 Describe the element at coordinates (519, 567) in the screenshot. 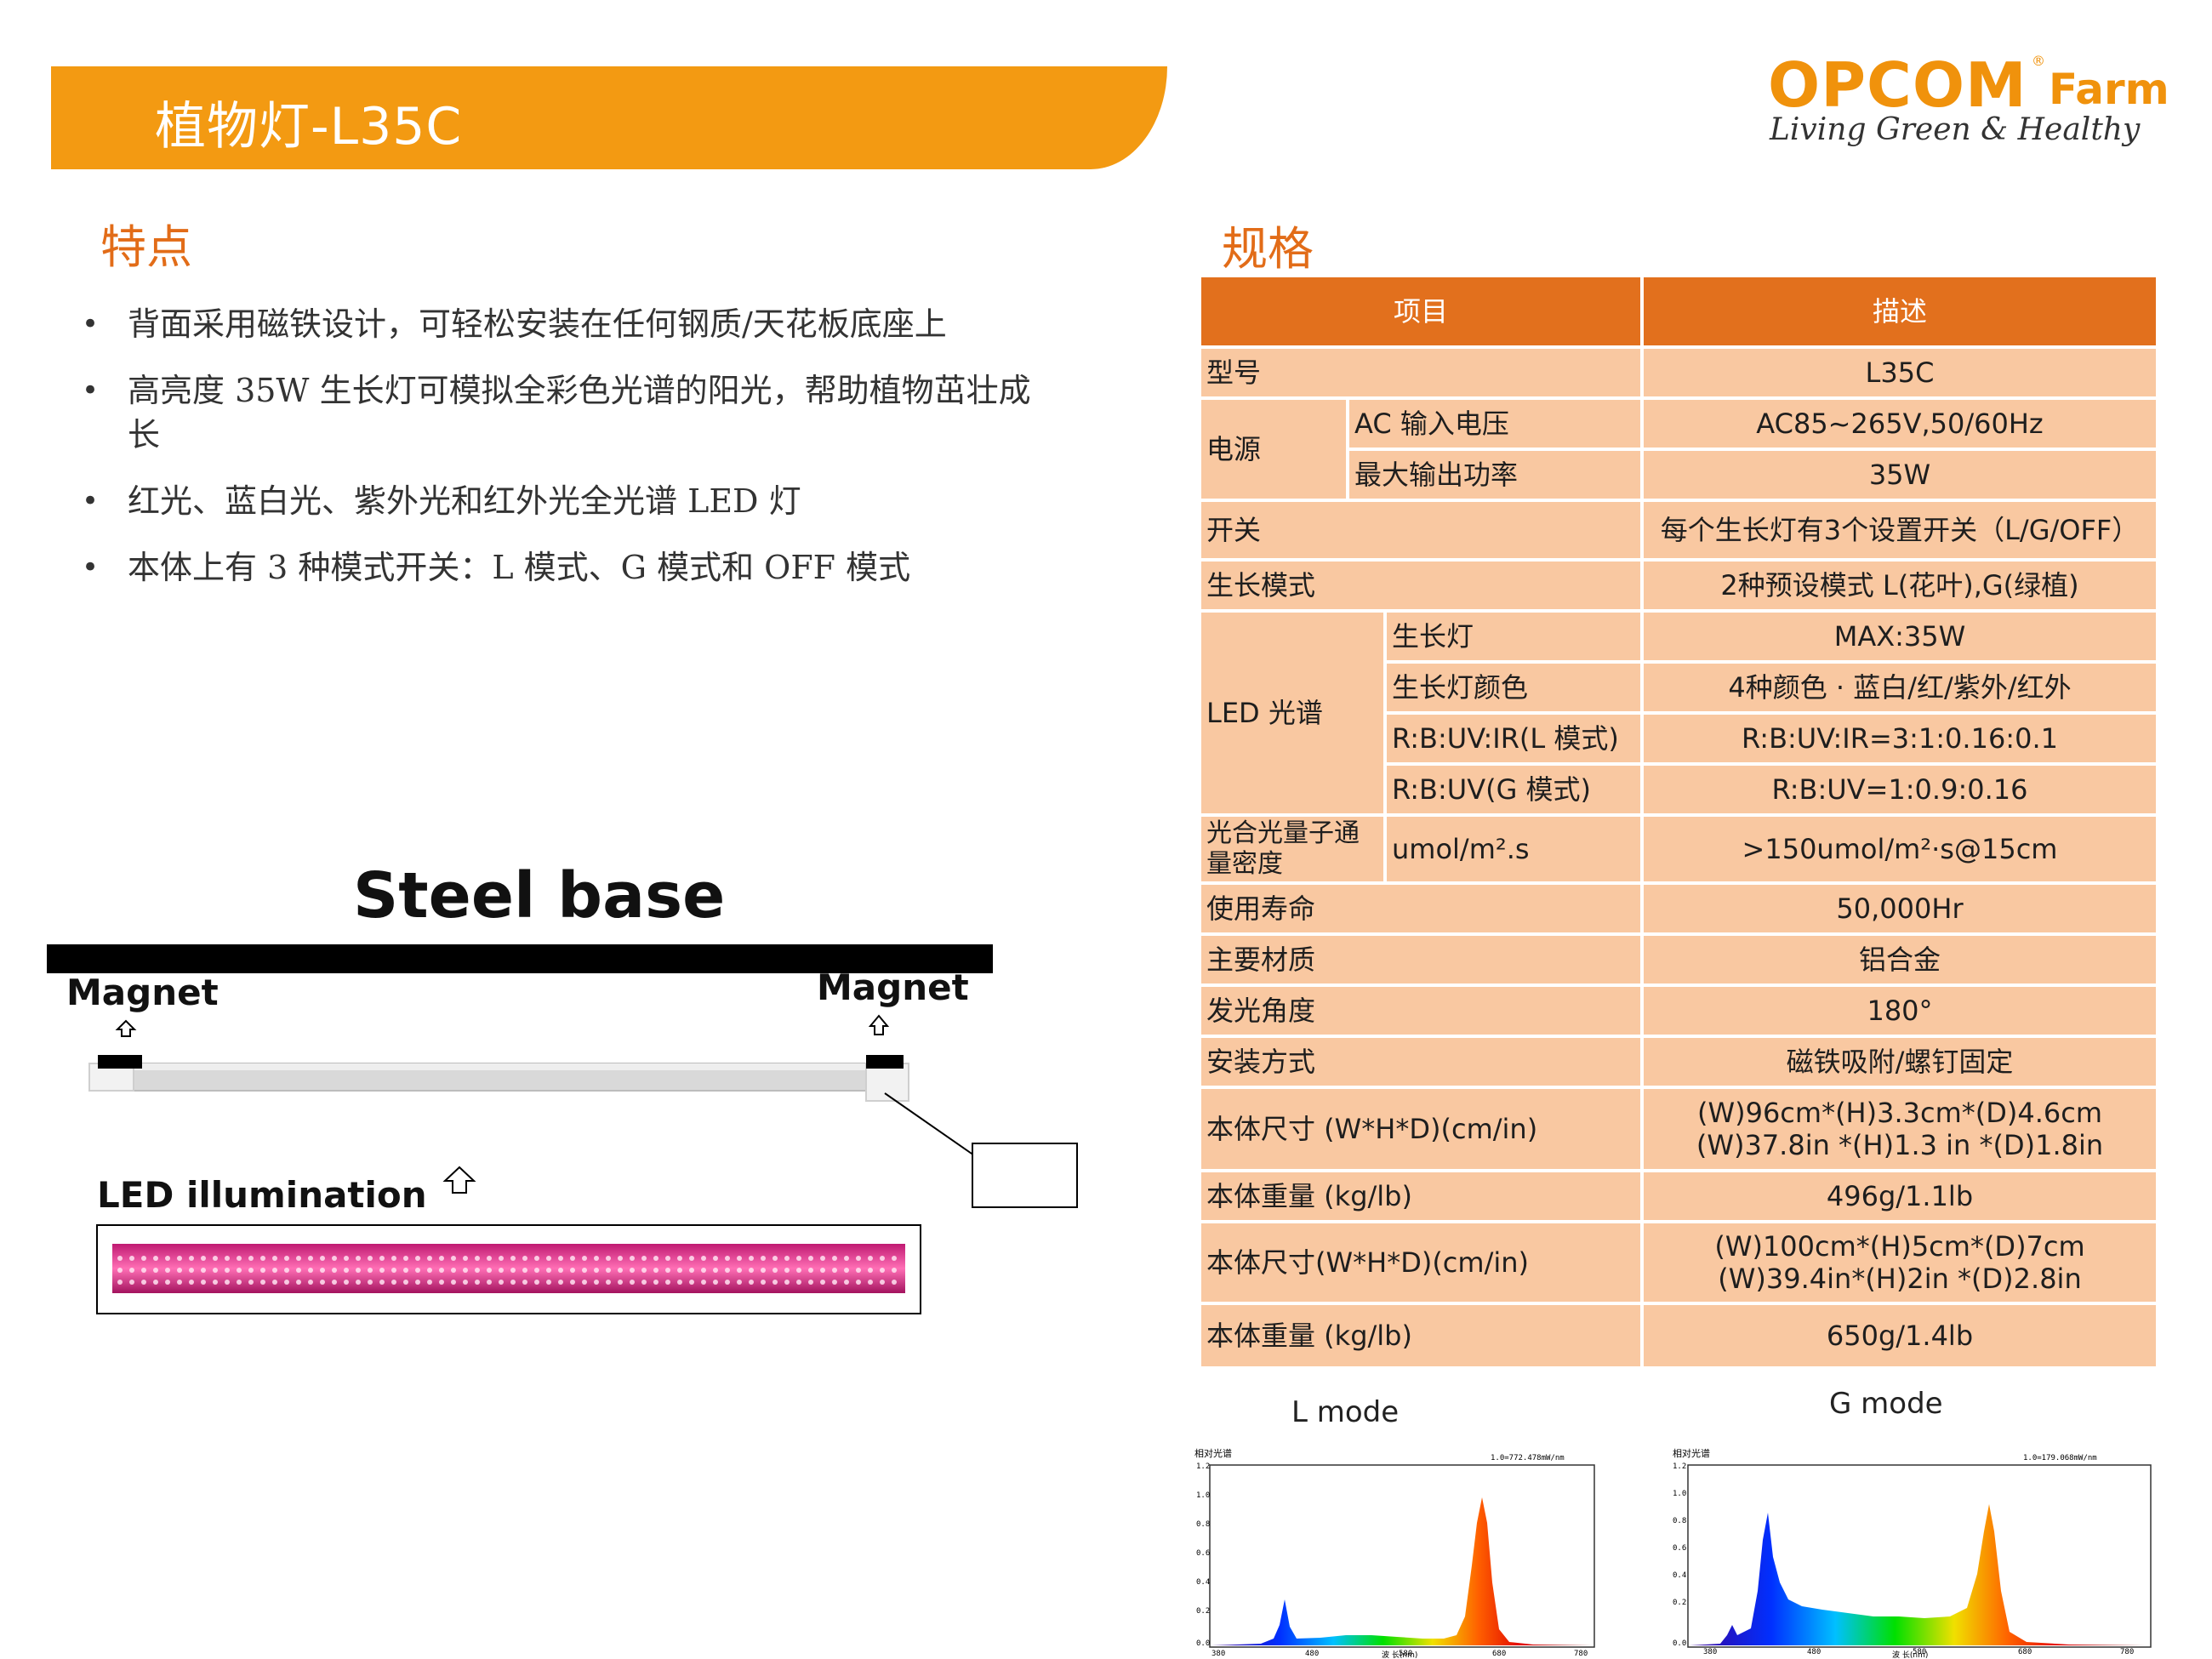

I see `feature-text: 本体上有 3 种模式开关：L 模式、G 模式和 OFF 模式` at that location.